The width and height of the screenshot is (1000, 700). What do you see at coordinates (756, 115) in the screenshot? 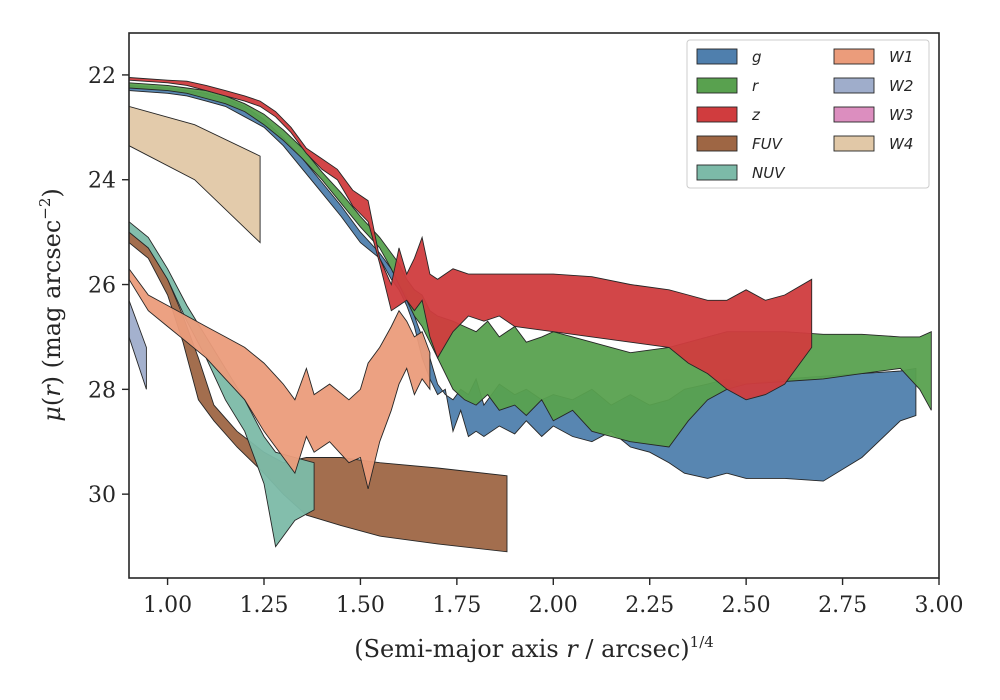
I see `legend-label-z: z` at bounding box center [756, 115].